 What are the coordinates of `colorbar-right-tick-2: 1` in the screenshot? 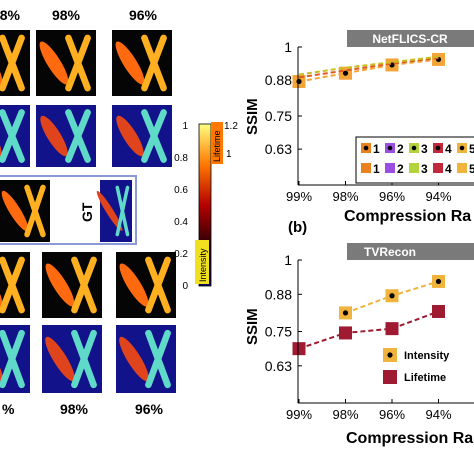 It's located at (229, 154).